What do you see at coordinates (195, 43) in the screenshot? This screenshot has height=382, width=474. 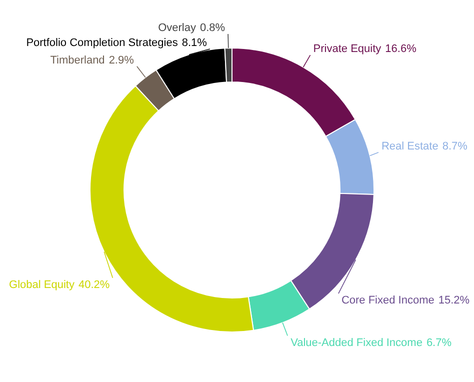 I see `data-label: 8.1%` at bounding box center [195, 43].